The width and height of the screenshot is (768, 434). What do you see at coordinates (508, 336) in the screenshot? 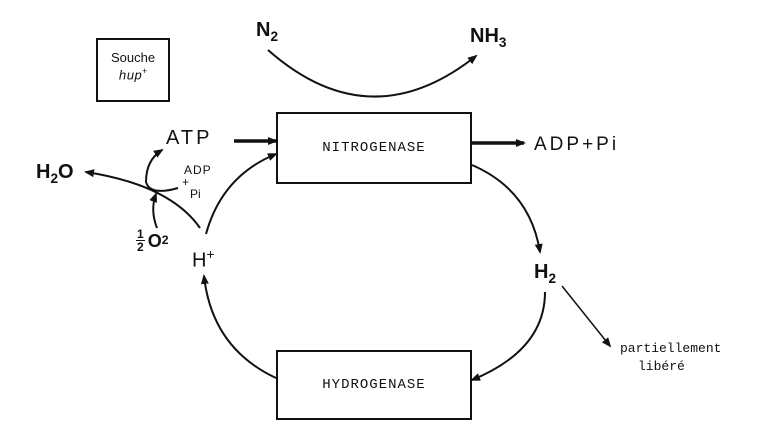
I see `h2-to-hydrogenase-arrow` at bounding box center [508, 336].